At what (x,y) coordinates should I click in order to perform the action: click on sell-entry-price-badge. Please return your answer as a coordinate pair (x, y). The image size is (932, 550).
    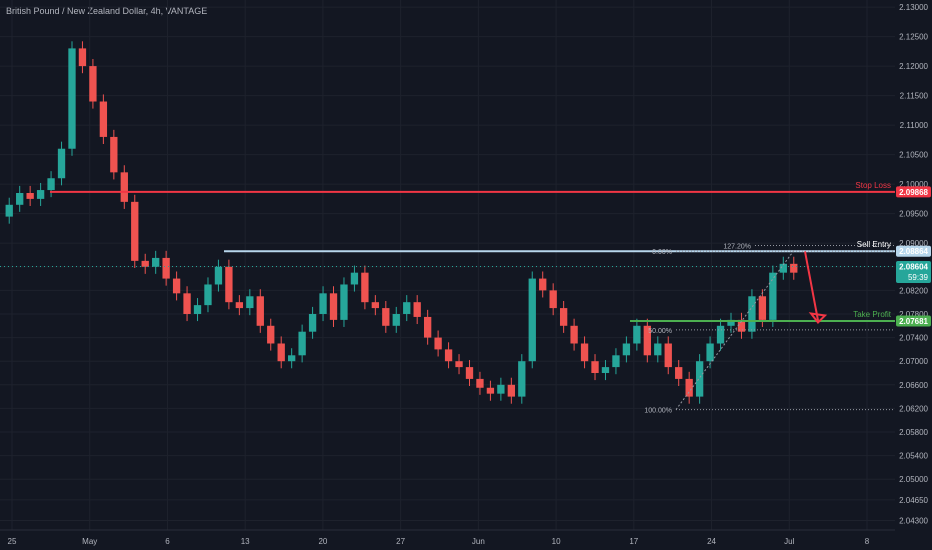
    Looking at the image, I should click on (913, 251).